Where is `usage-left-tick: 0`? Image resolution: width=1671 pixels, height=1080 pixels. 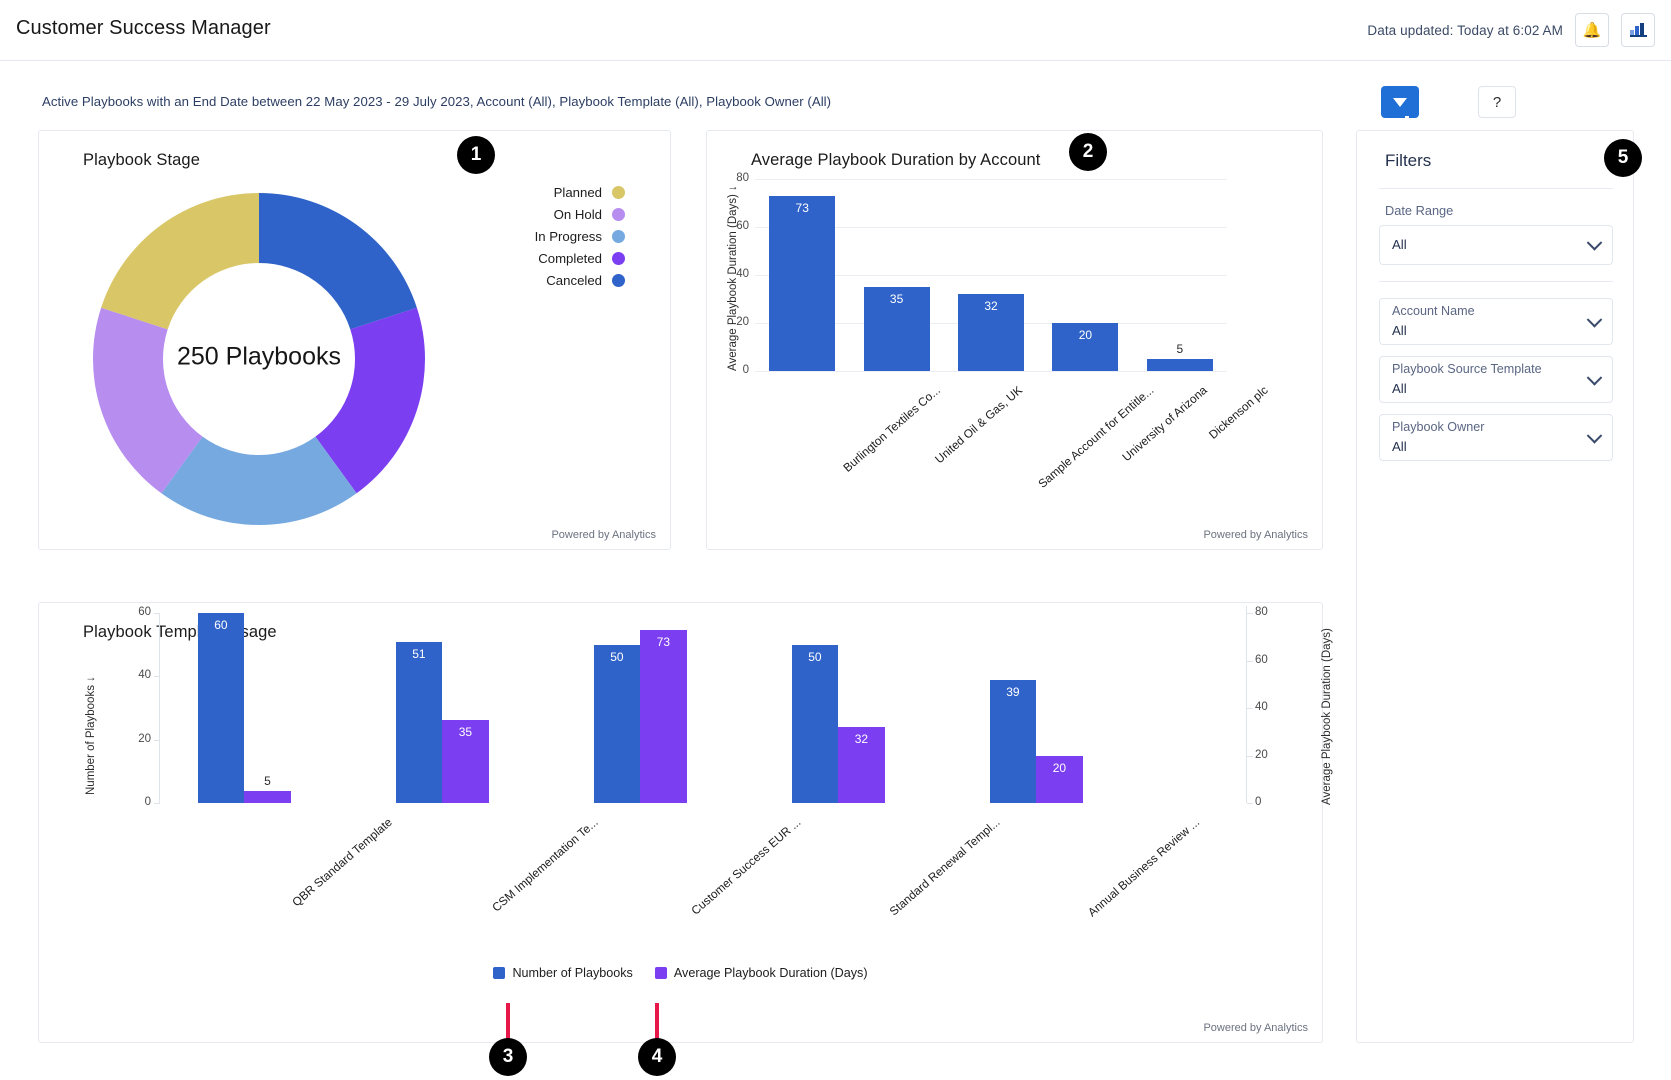
usage-left-tick: 0 is located at coordinates (147, 802).